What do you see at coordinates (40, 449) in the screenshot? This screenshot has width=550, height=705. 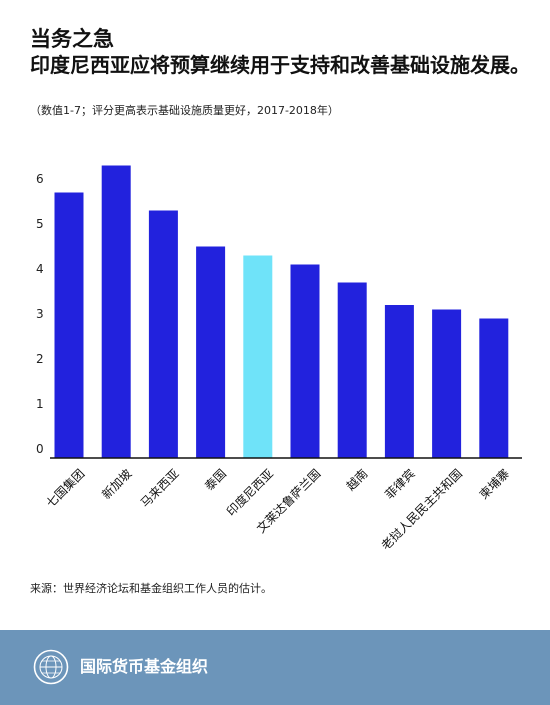 I see `y-tick-label: 0` at bounding box center [40, 449].